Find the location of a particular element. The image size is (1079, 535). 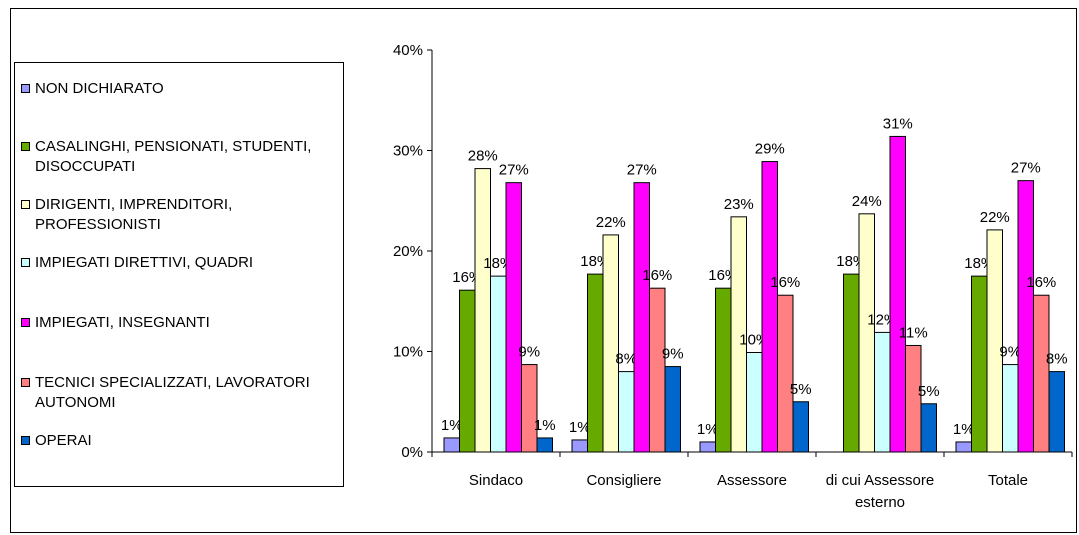

legend-label: IMPIEGATI, INSEGNANTI is located at coordinates (122, 322).